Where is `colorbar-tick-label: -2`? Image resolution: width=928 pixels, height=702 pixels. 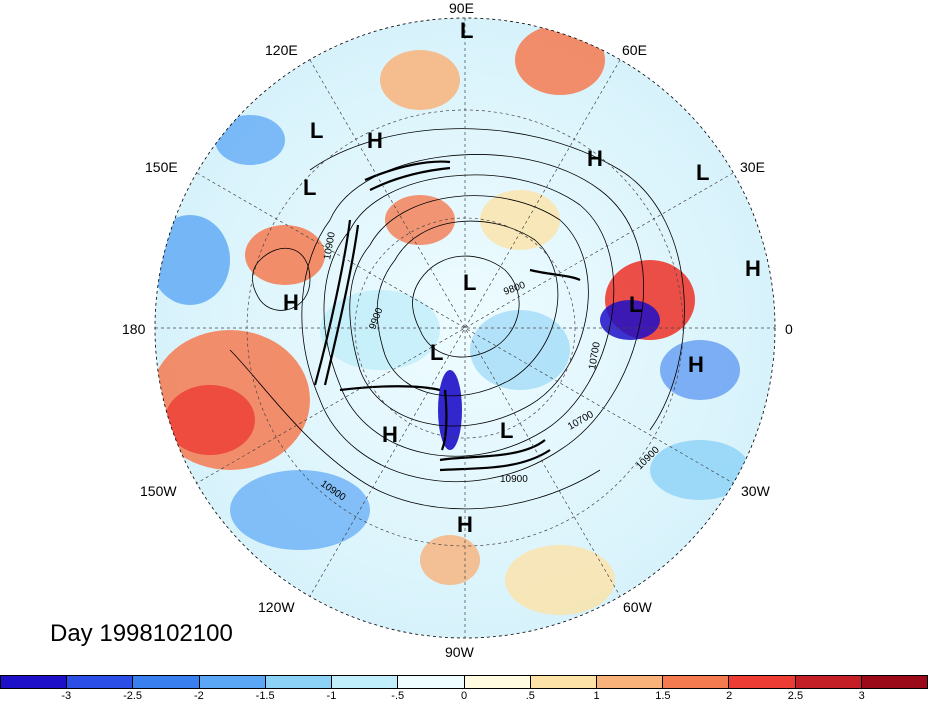
colorbar-tick-label: -2 is located at coordinates (198, 696).